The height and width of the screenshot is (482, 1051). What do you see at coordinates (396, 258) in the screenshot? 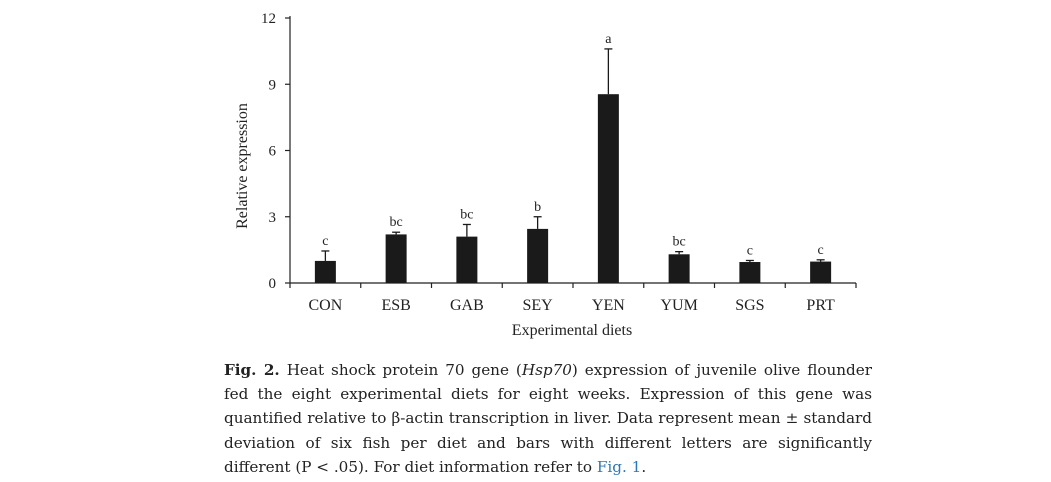
I see `bar-esb` at bounding box center [396, 258].